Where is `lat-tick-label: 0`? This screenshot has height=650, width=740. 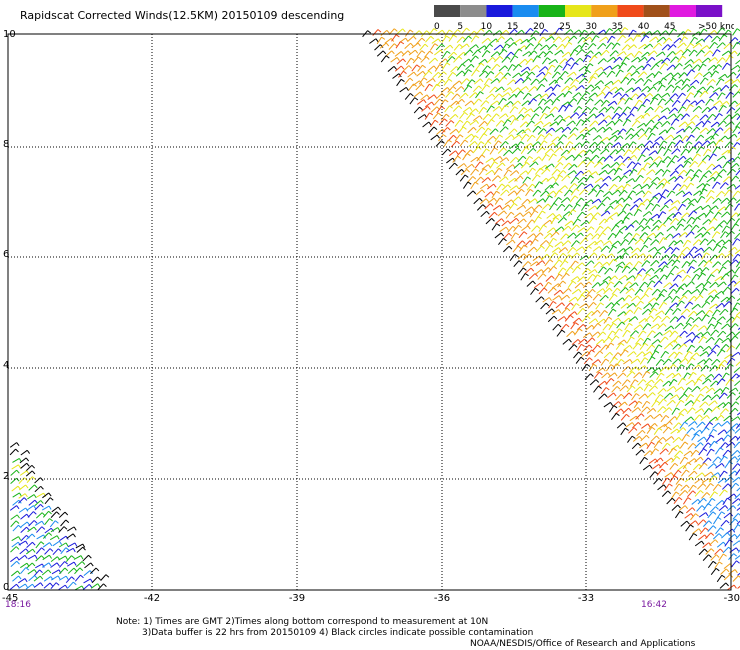
lat-tick-label: 0 is located at coordinates (6, 587).